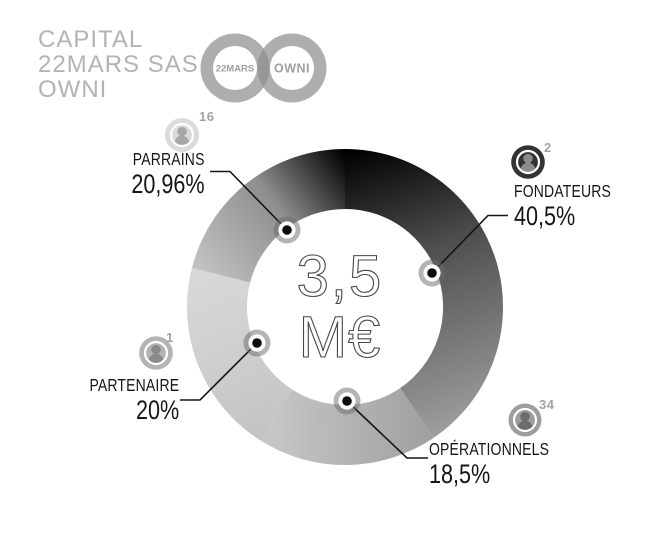 The width and height of the screenshot is (656, 537). I want to click on parrains-label-block: PARRAINS 20,96%, so click(168, 174).